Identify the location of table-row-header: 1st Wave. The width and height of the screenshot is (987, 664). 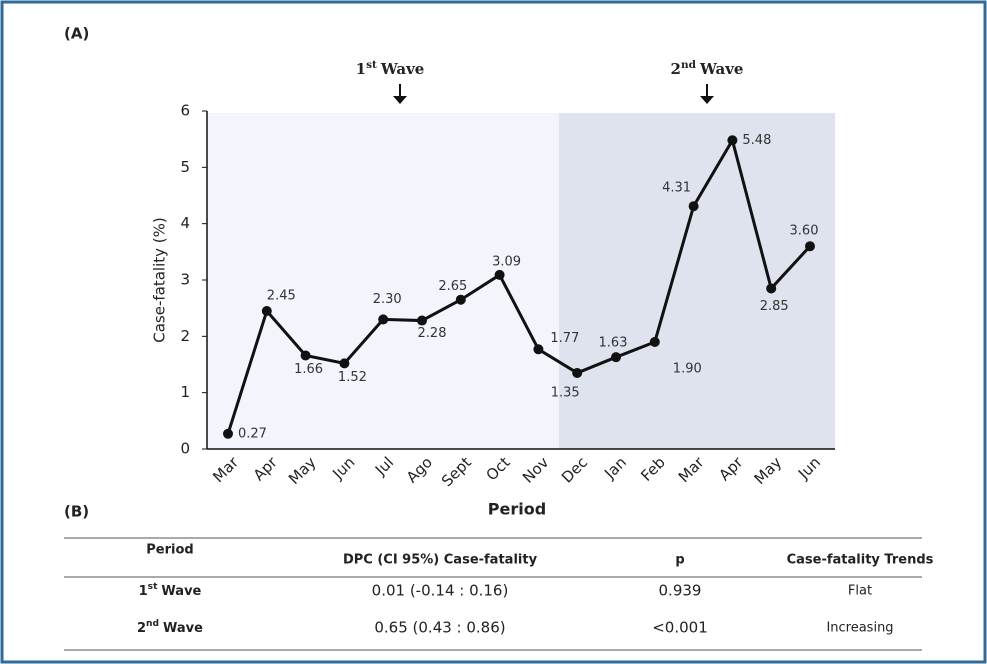
(170, 590).